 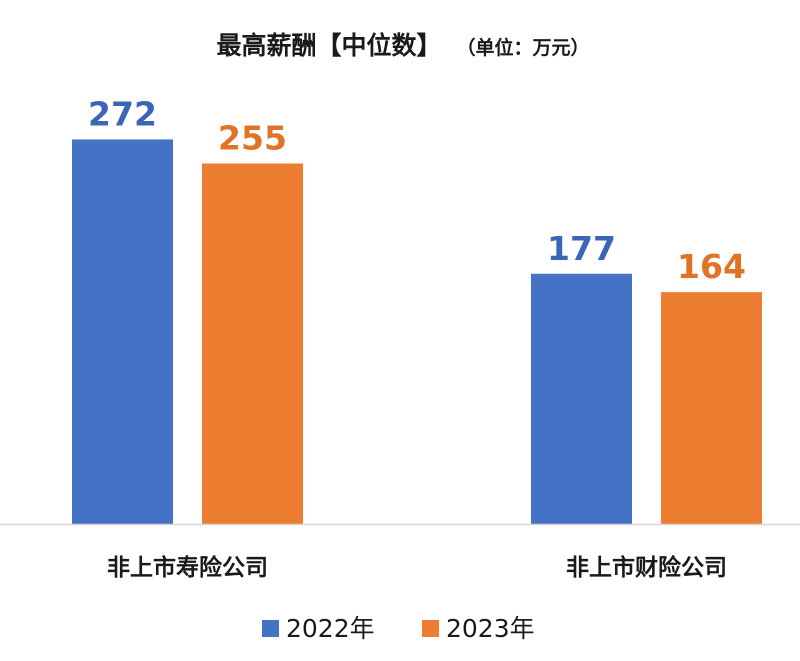 What do you see at coordinates (187, 567) in the screenshot?
I see `category-label-1: 非上市寿险公司` at bounding box center [187, 567].